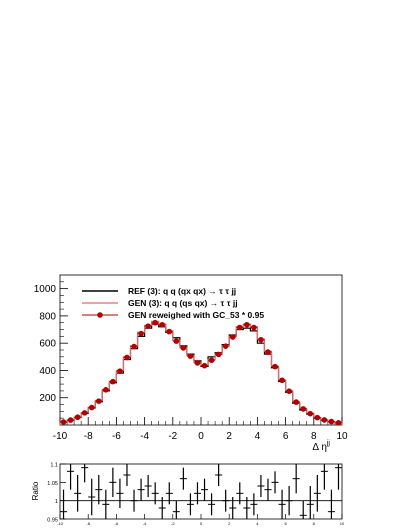 The height and width of the screenshot is (529, 409). What do you see at coordinates (116, 436) in the screenshot?
I see `x-tick-label: -6` at bounding box center [116, 436].